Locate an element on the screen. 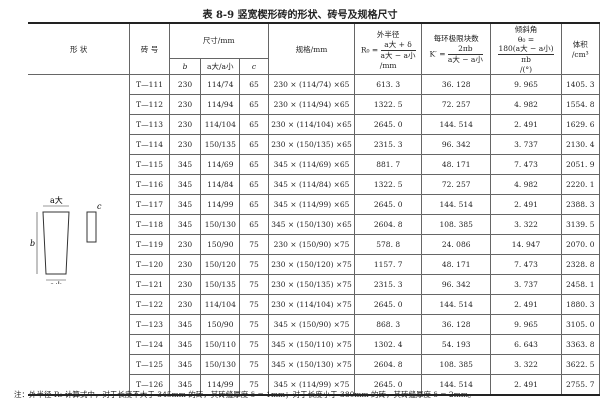  cell-volume: 1880. 3 is located at coordinates (580, 304).